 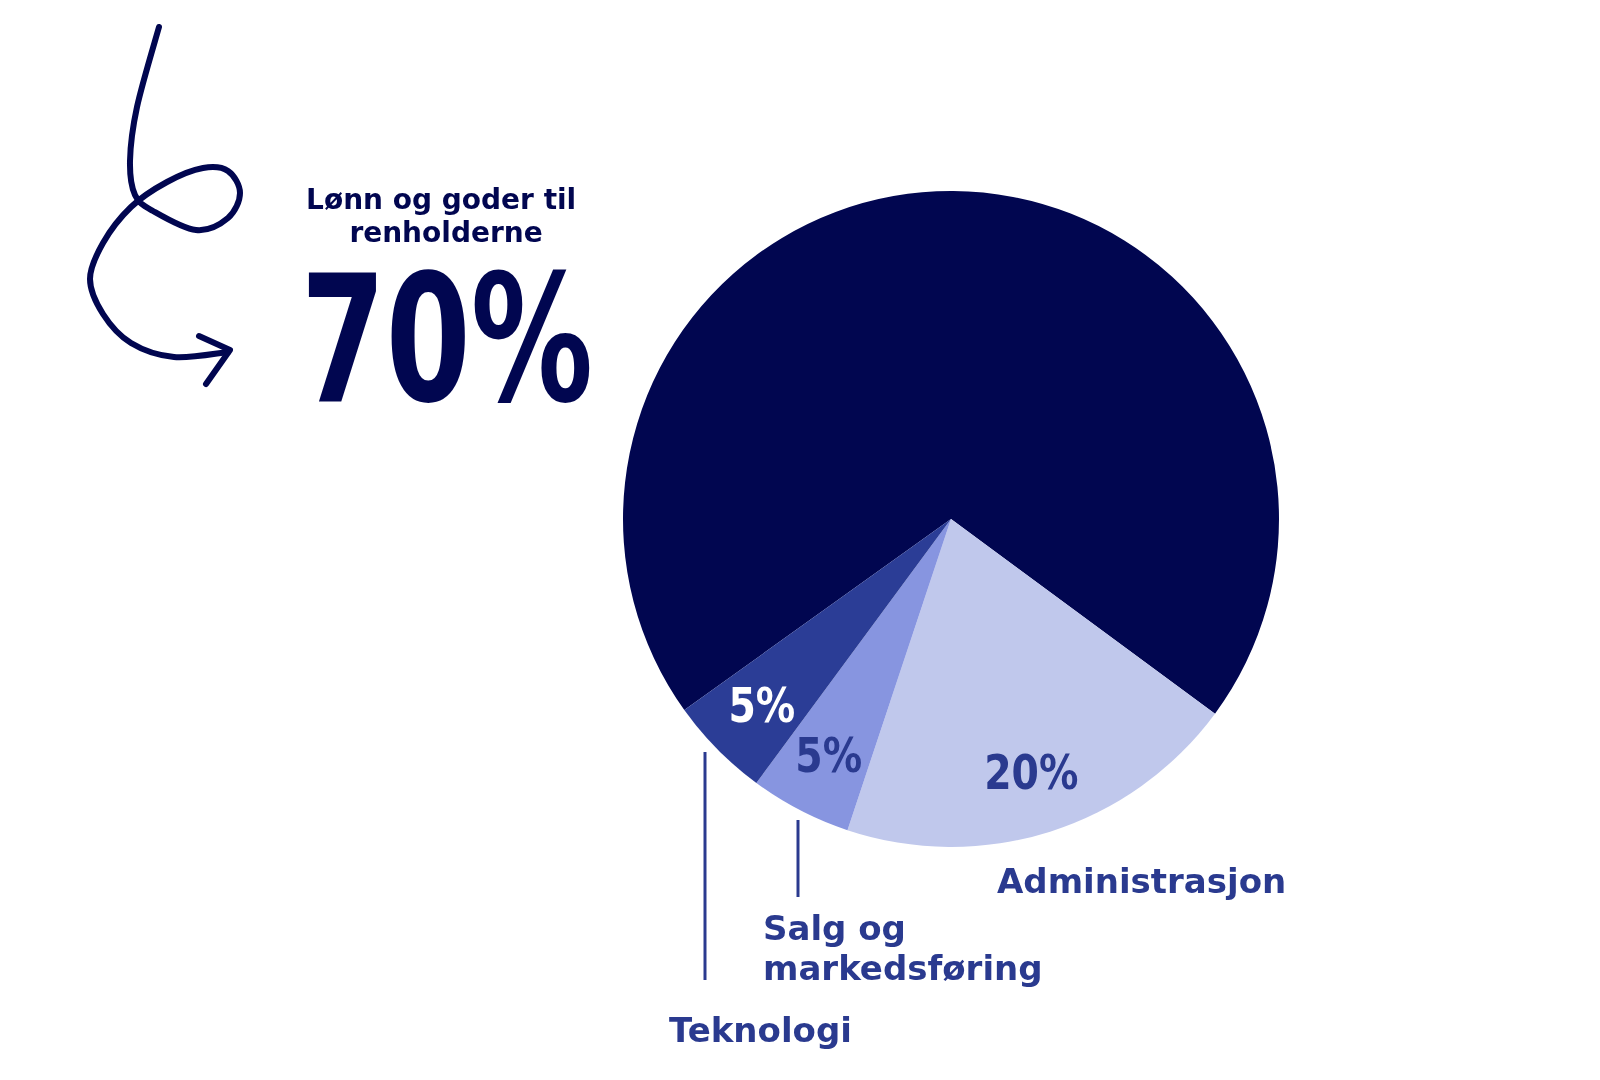 I want to click on slice-label: Teknologi, so click(x=760, y=1030).